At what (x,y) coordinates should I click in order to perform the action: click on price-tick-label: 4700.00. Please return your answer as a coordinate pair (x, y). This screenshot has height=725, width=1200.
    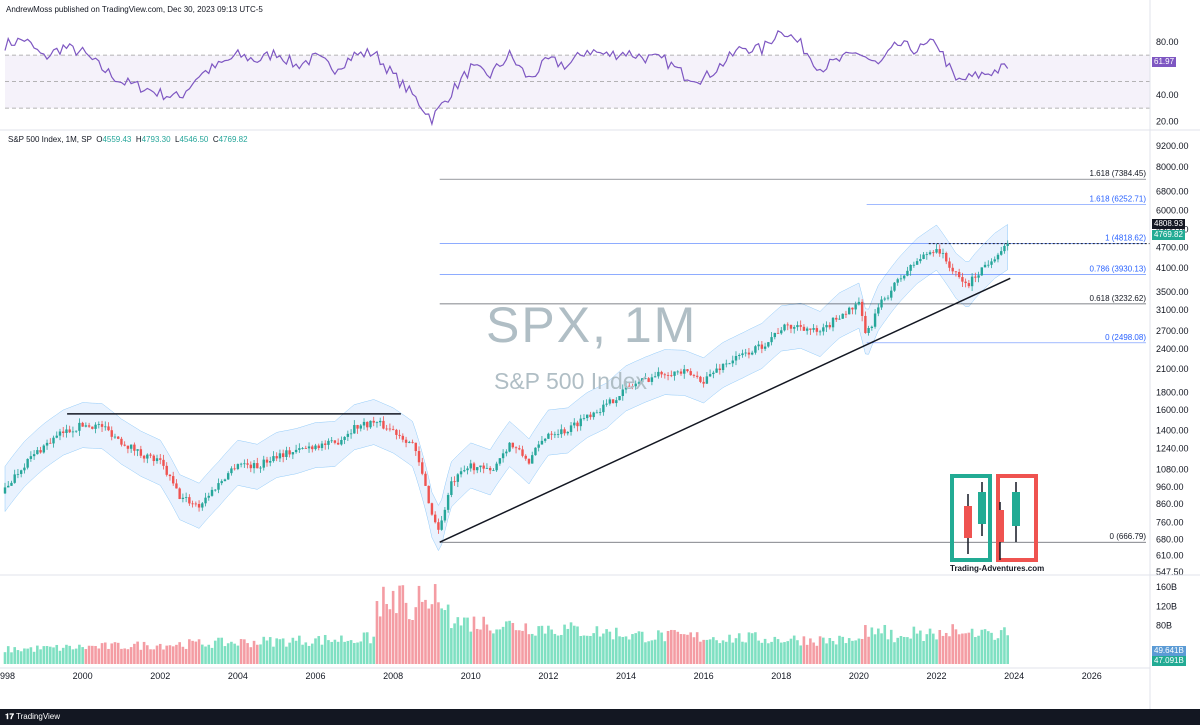
    Looking at the image, I should click on (1172, 247).